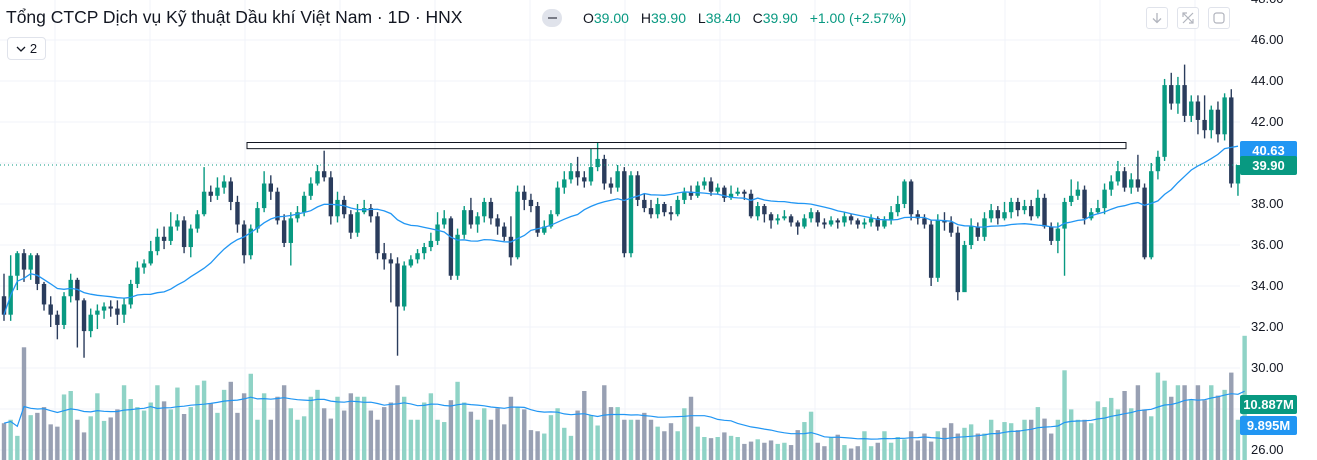  Describe the element at coordinates (1188, 18) in the screenshot. I see `collapse-button` at that location.